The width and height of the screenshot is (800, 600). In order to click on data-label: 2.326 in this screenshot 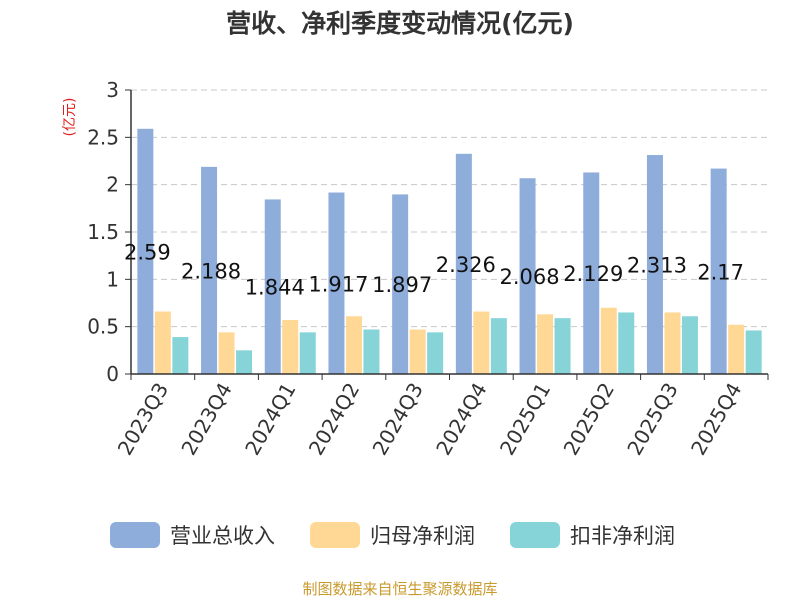, I will do `click(466, 265)`.